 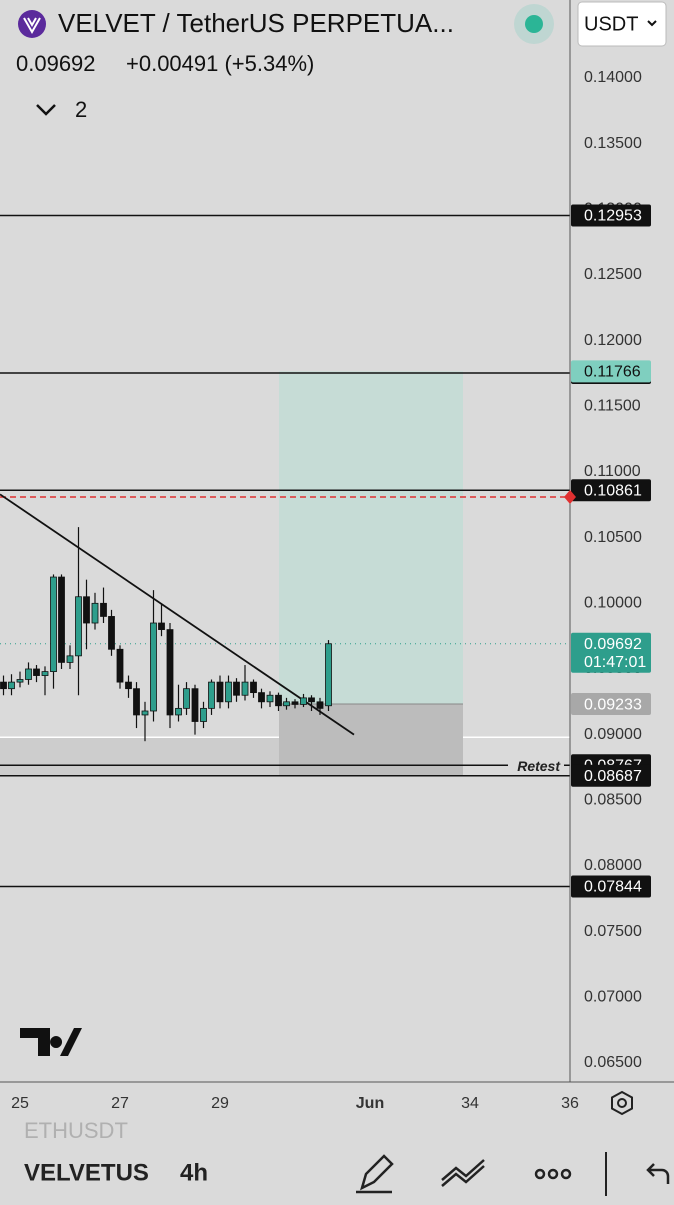 I want to click on currency: USDT, so click(x=611, y=24).